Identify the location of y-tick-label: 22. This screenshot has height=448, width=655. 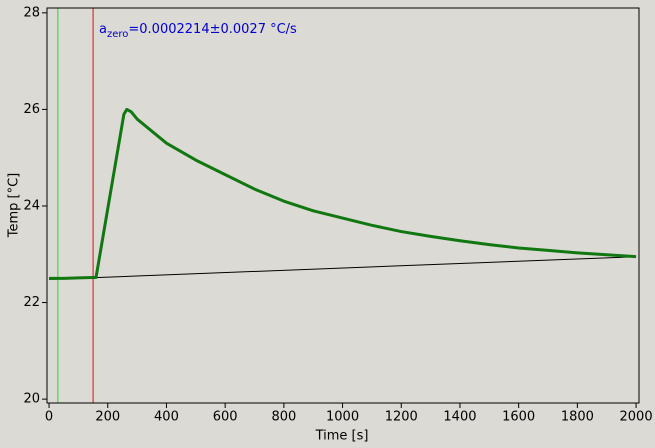
(31, 302).